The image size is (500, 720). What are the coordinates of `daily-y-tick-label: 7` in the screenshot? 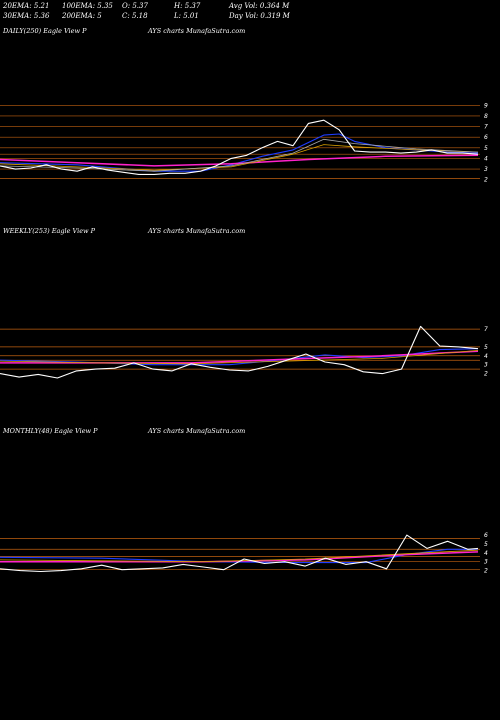 It's located at (486, 127).